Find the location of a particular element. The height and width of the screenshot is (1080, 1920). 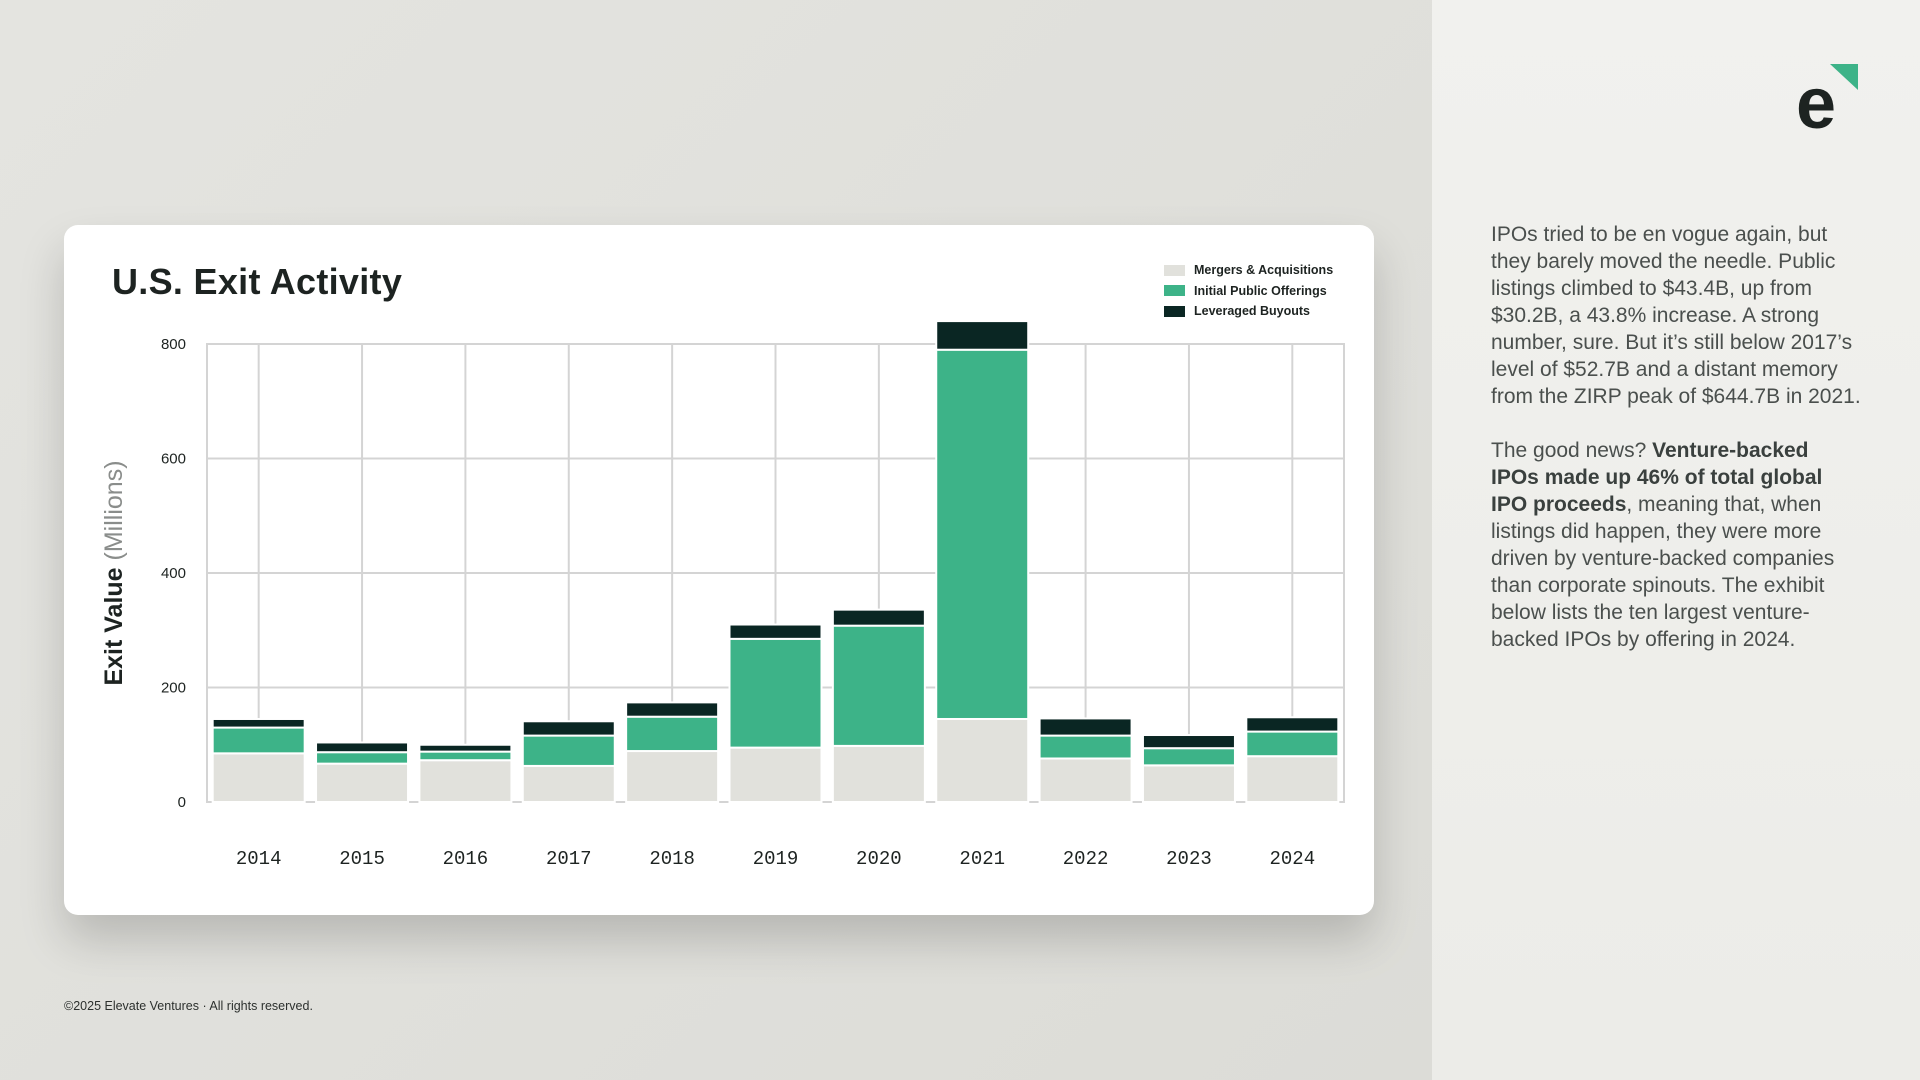

y-tick-label: 400 is located at coordinates (173, 573).